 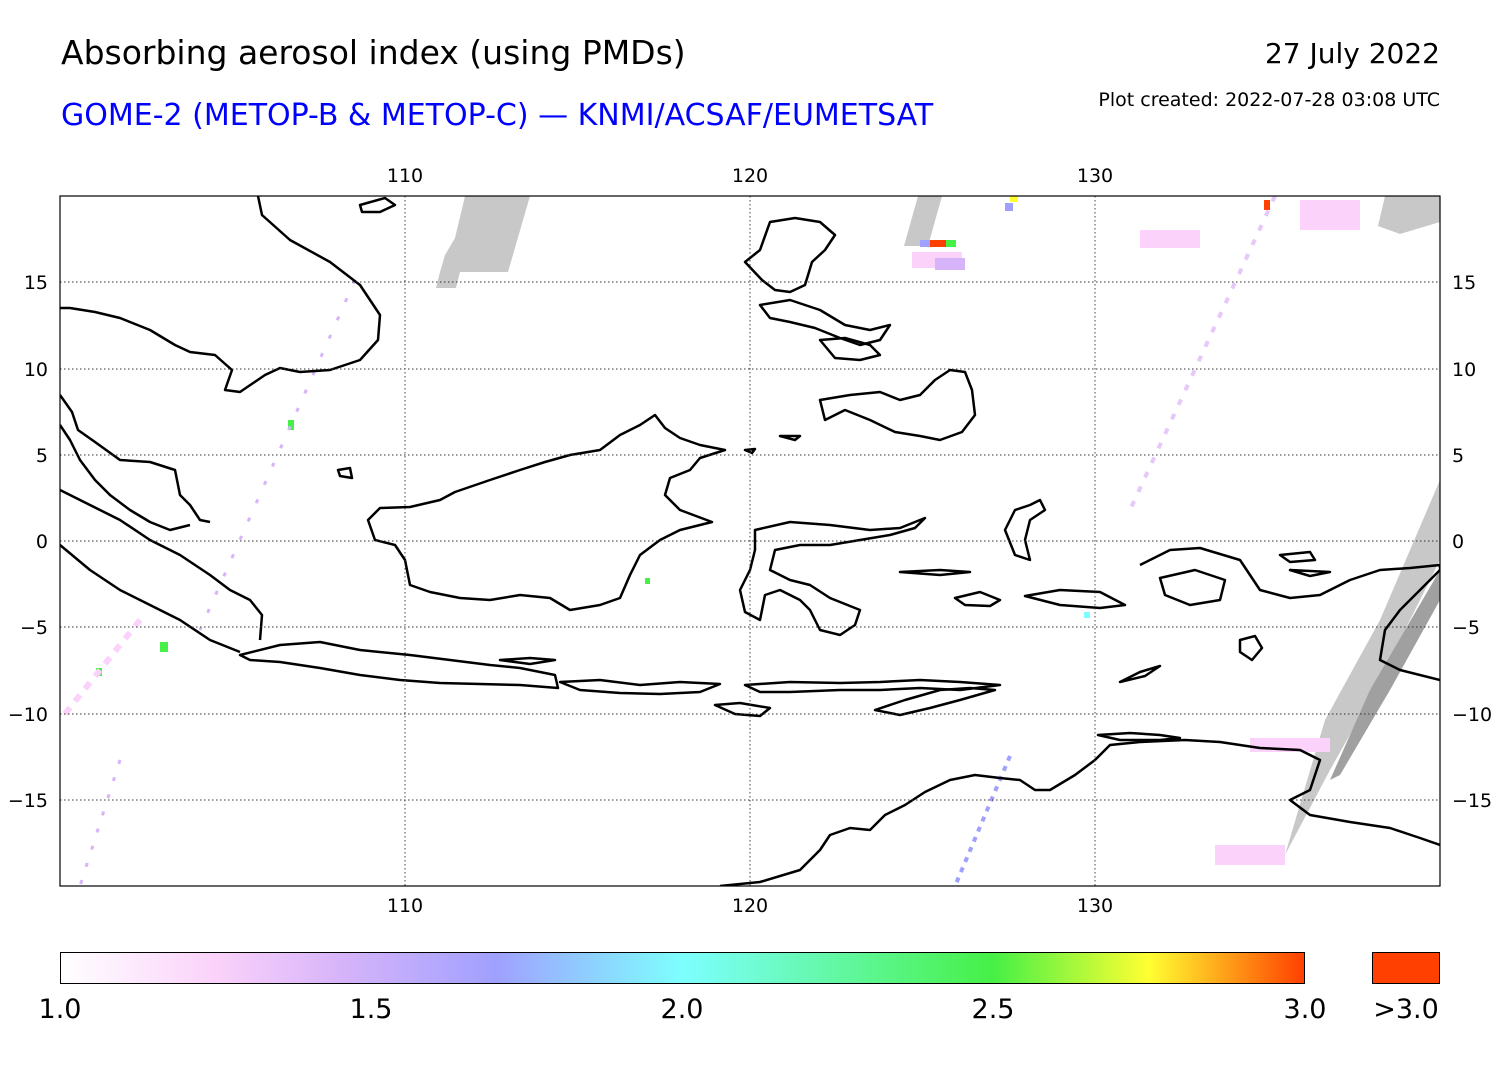 What do you see at coordinates (42, 456) in the screenshot?
I see `lat-tick-left-5: 5` at bounding box center [42, 456].